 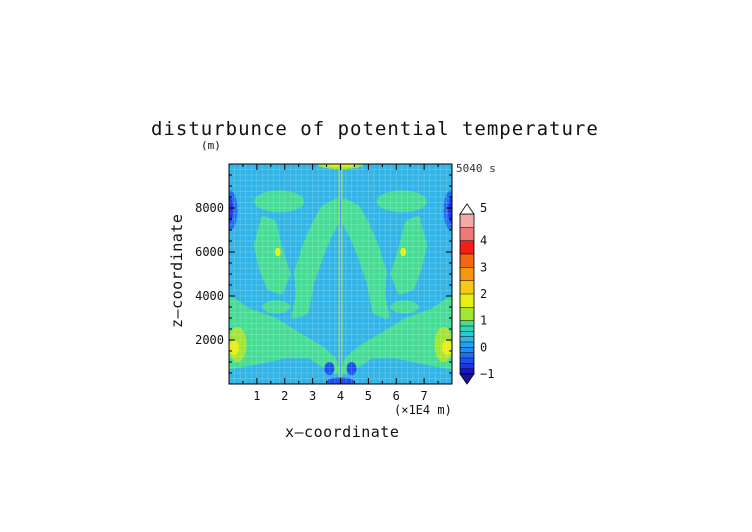 What do you see at coordinates (209, 252) in the screenshot?
I see `y-tick-label: 6000` at bounding box center [209, 252].